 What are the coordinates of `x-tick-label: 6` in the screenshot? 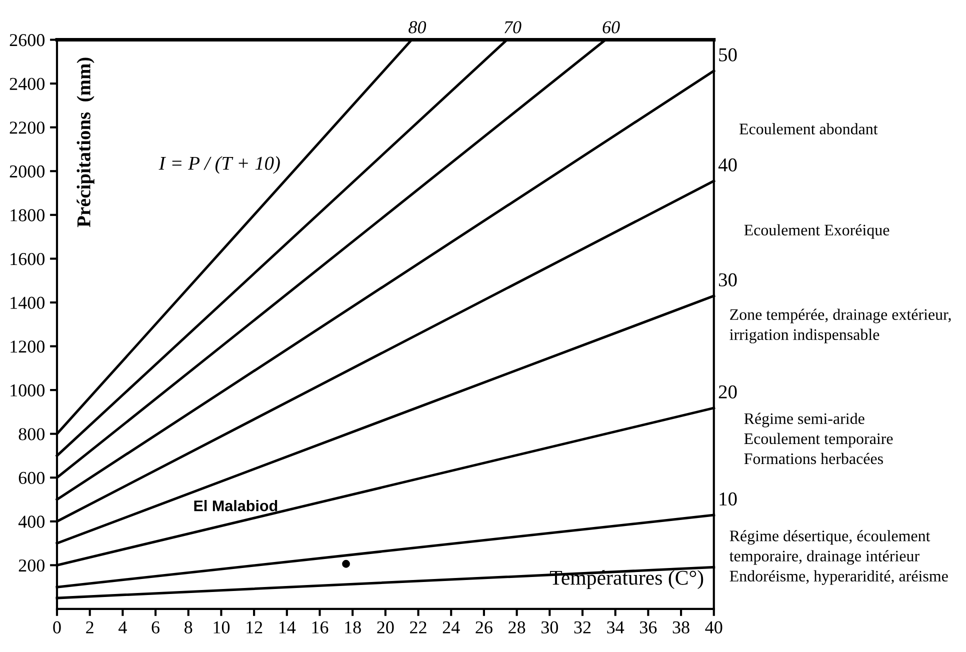 It's located at (156, 627).